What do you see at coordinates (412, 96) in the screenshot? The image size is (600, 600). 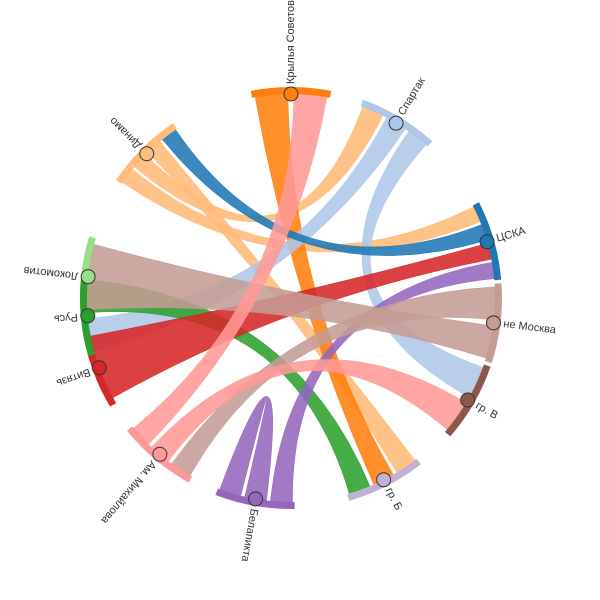 I see `node-label: Спартак` at bounding box center [412, 96].